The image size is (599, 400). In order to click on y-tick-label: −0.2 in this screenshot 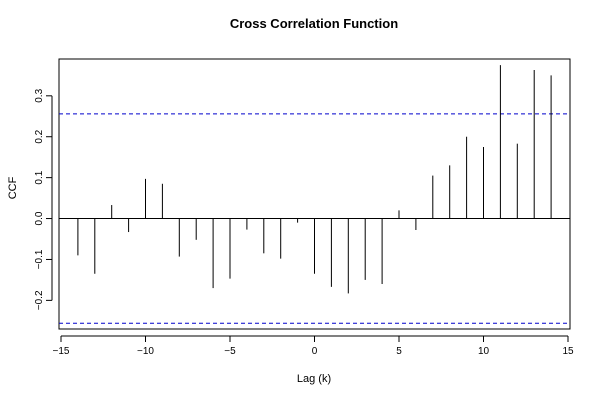, I will do `click(39, 300)`.